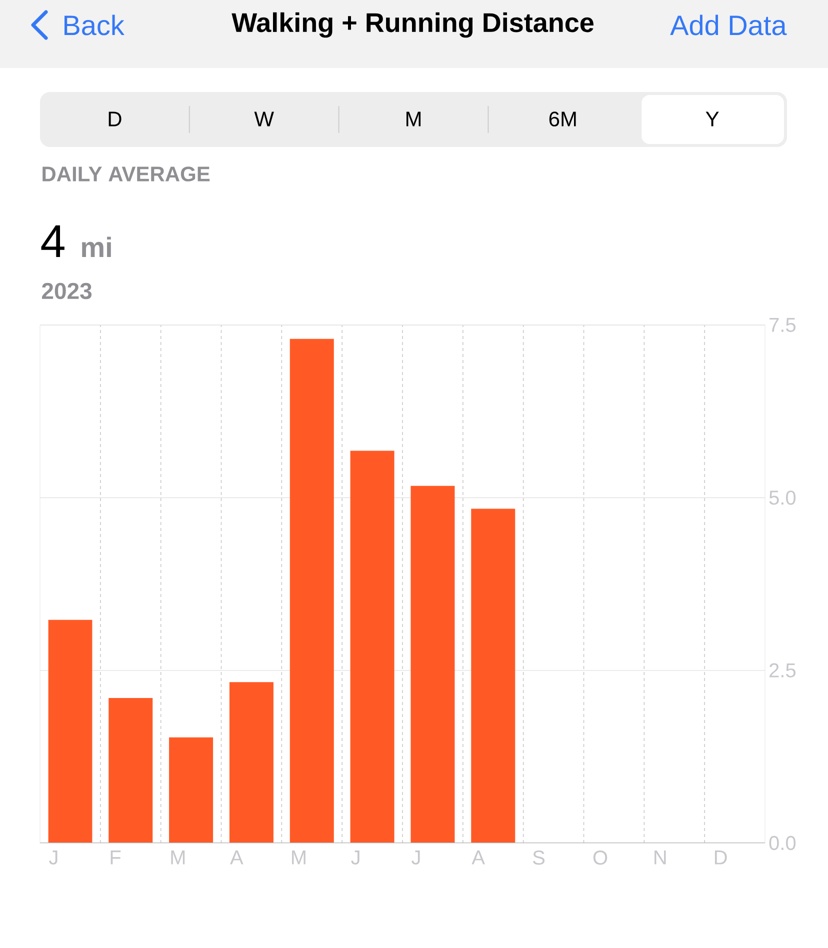 The height and width of the screenshot is (948, 828). What do you see at coordinates (413, 25) in the screenshot?
I see `chart-title: Walking + Running Distance` at bounding box center [413, 25].